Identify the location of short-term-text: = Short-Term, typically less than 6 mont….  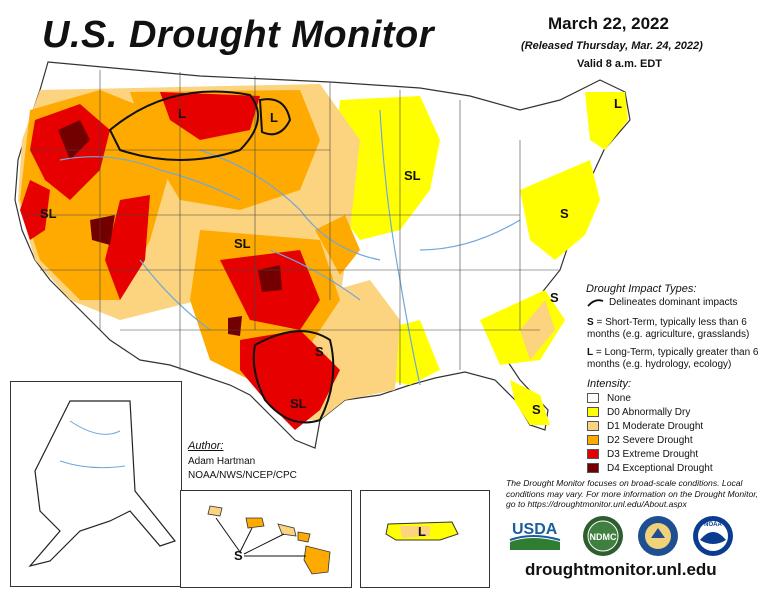
(668, 328).